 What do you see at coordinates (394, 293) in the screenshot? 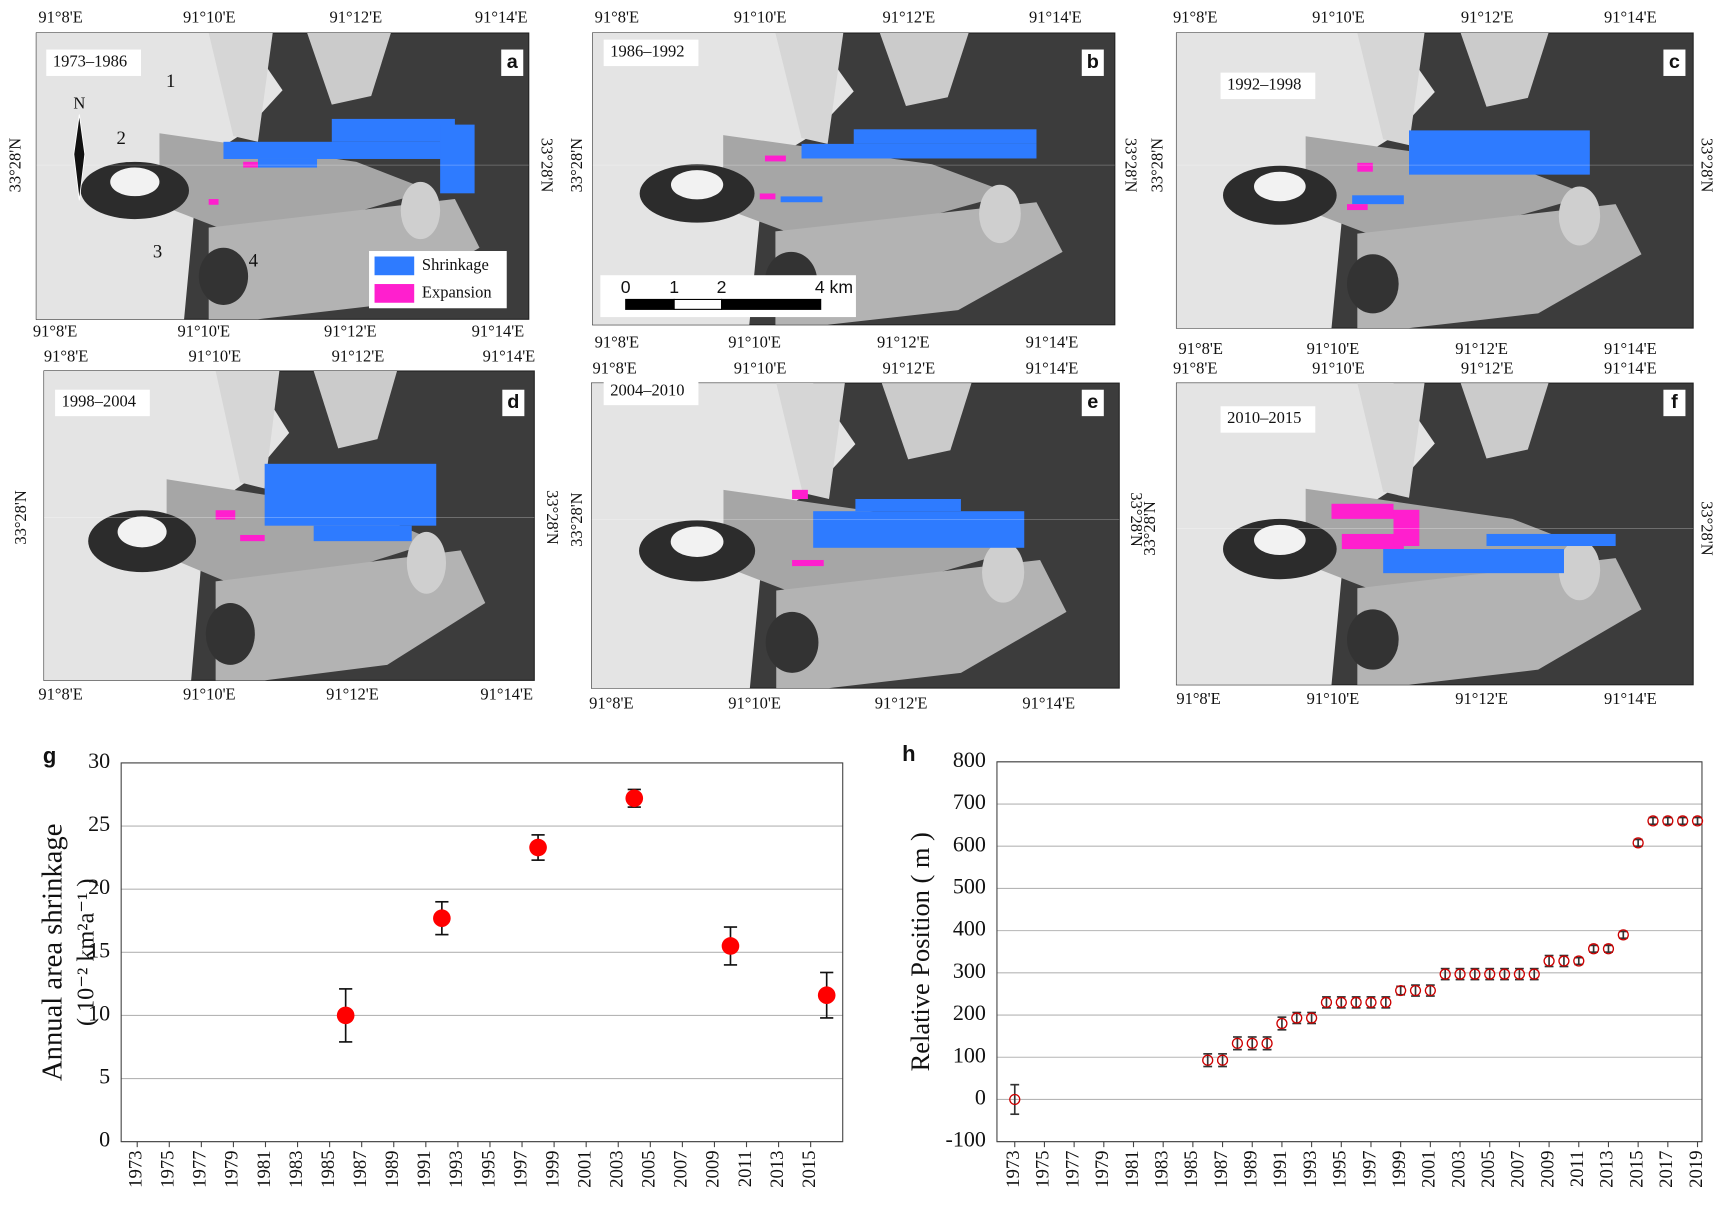
I see `legend-swatch` at bounding box center [394, 293].